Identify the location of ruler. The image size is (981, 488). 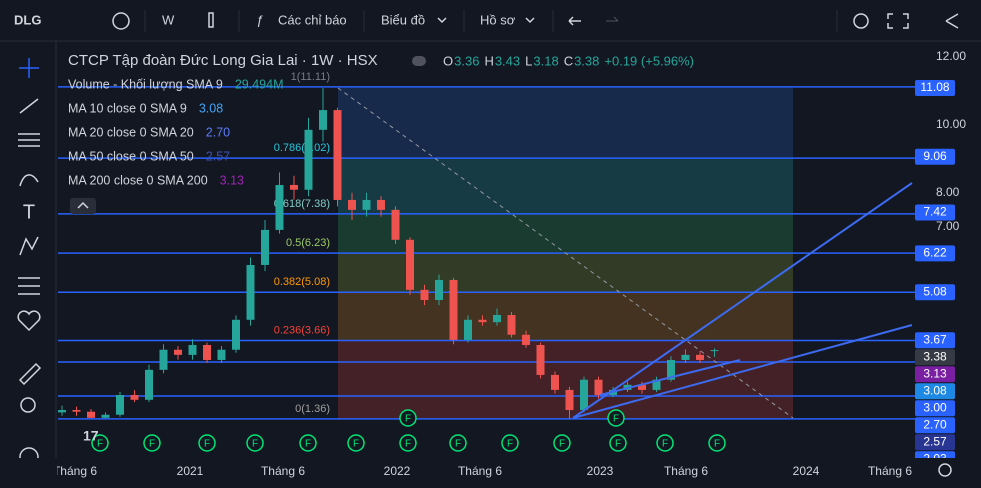
(30, 374).